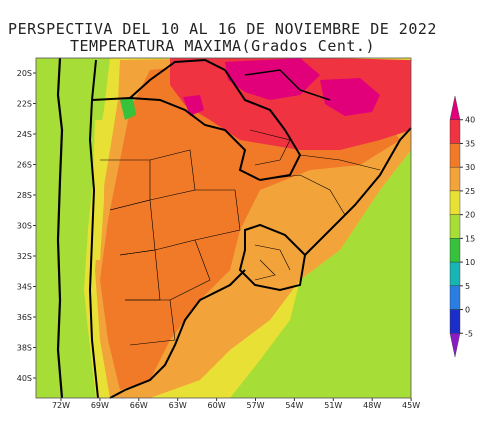 This screenshot has height=430, width=485. What do you see at coordinates (61, 405) in the screenshot?
I see `lon-label: 72W` at bounding box center [61, 405].